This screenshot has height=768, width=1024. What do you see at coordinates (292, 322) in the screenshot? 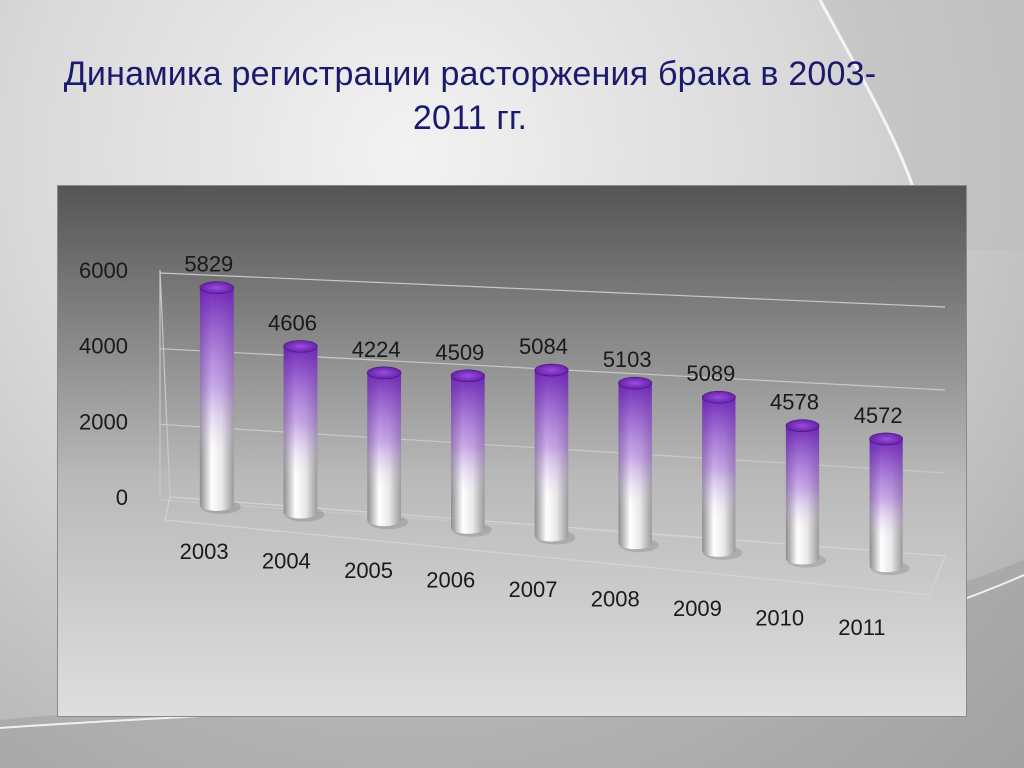
I see `data-label-2004: 4606` at bounding box center [292, 322].